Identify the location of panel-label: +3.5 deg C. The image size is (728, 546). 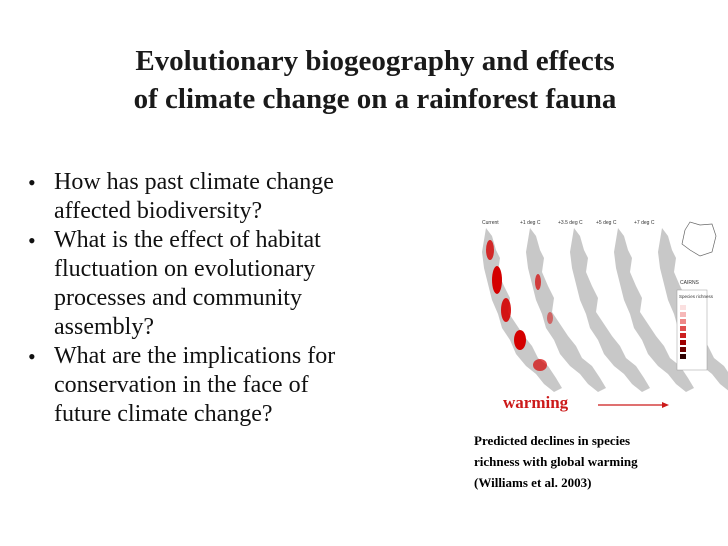
(570, 223).